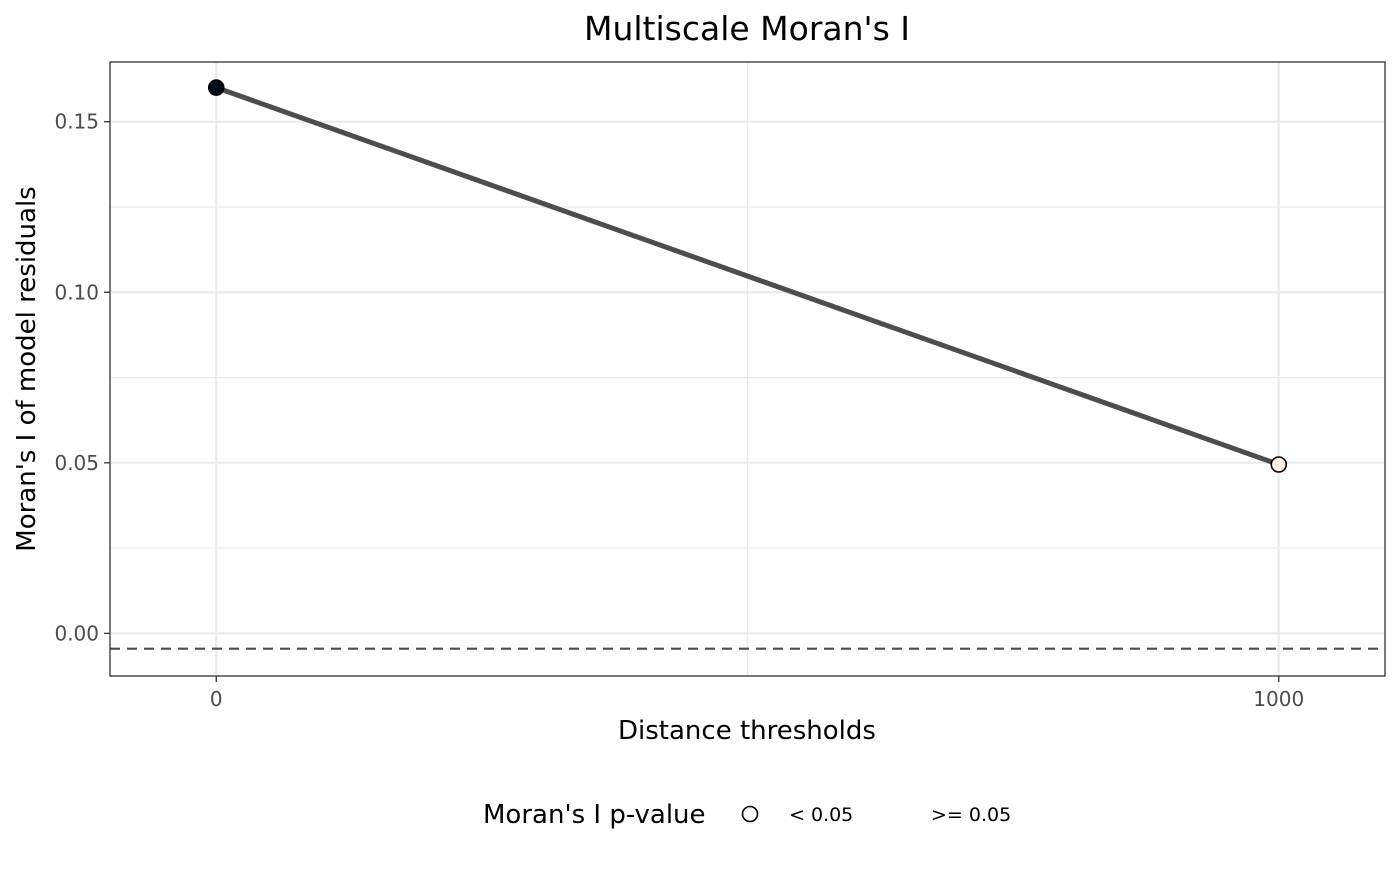 This screenshot has height=870, width=1400. Describe the element at coordinates (747, 731) in the screenshot. I see `x-axis-label: Distance thresholds` at that location.